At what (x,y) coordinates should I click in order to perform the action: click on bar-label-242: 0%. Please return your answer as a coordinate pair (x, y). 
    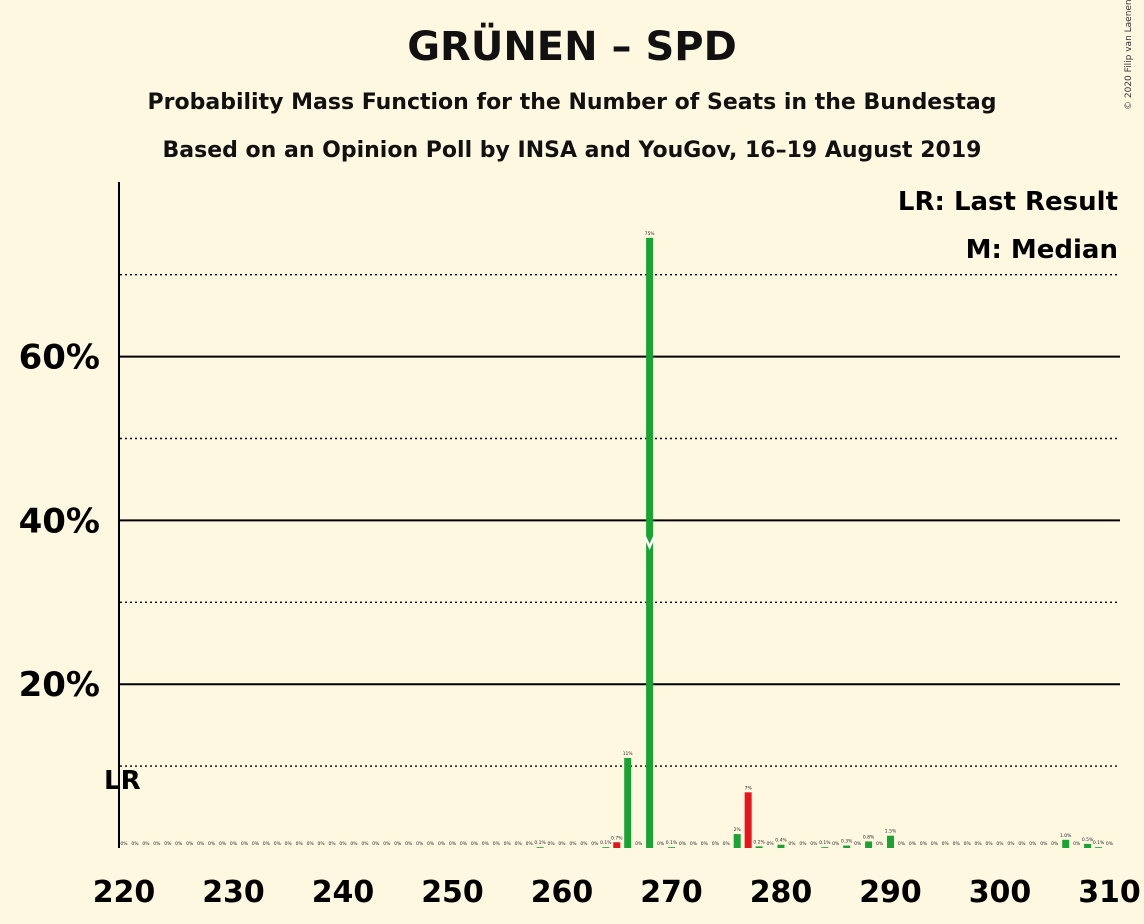
    Looking at the image, I should click on (365, 844).